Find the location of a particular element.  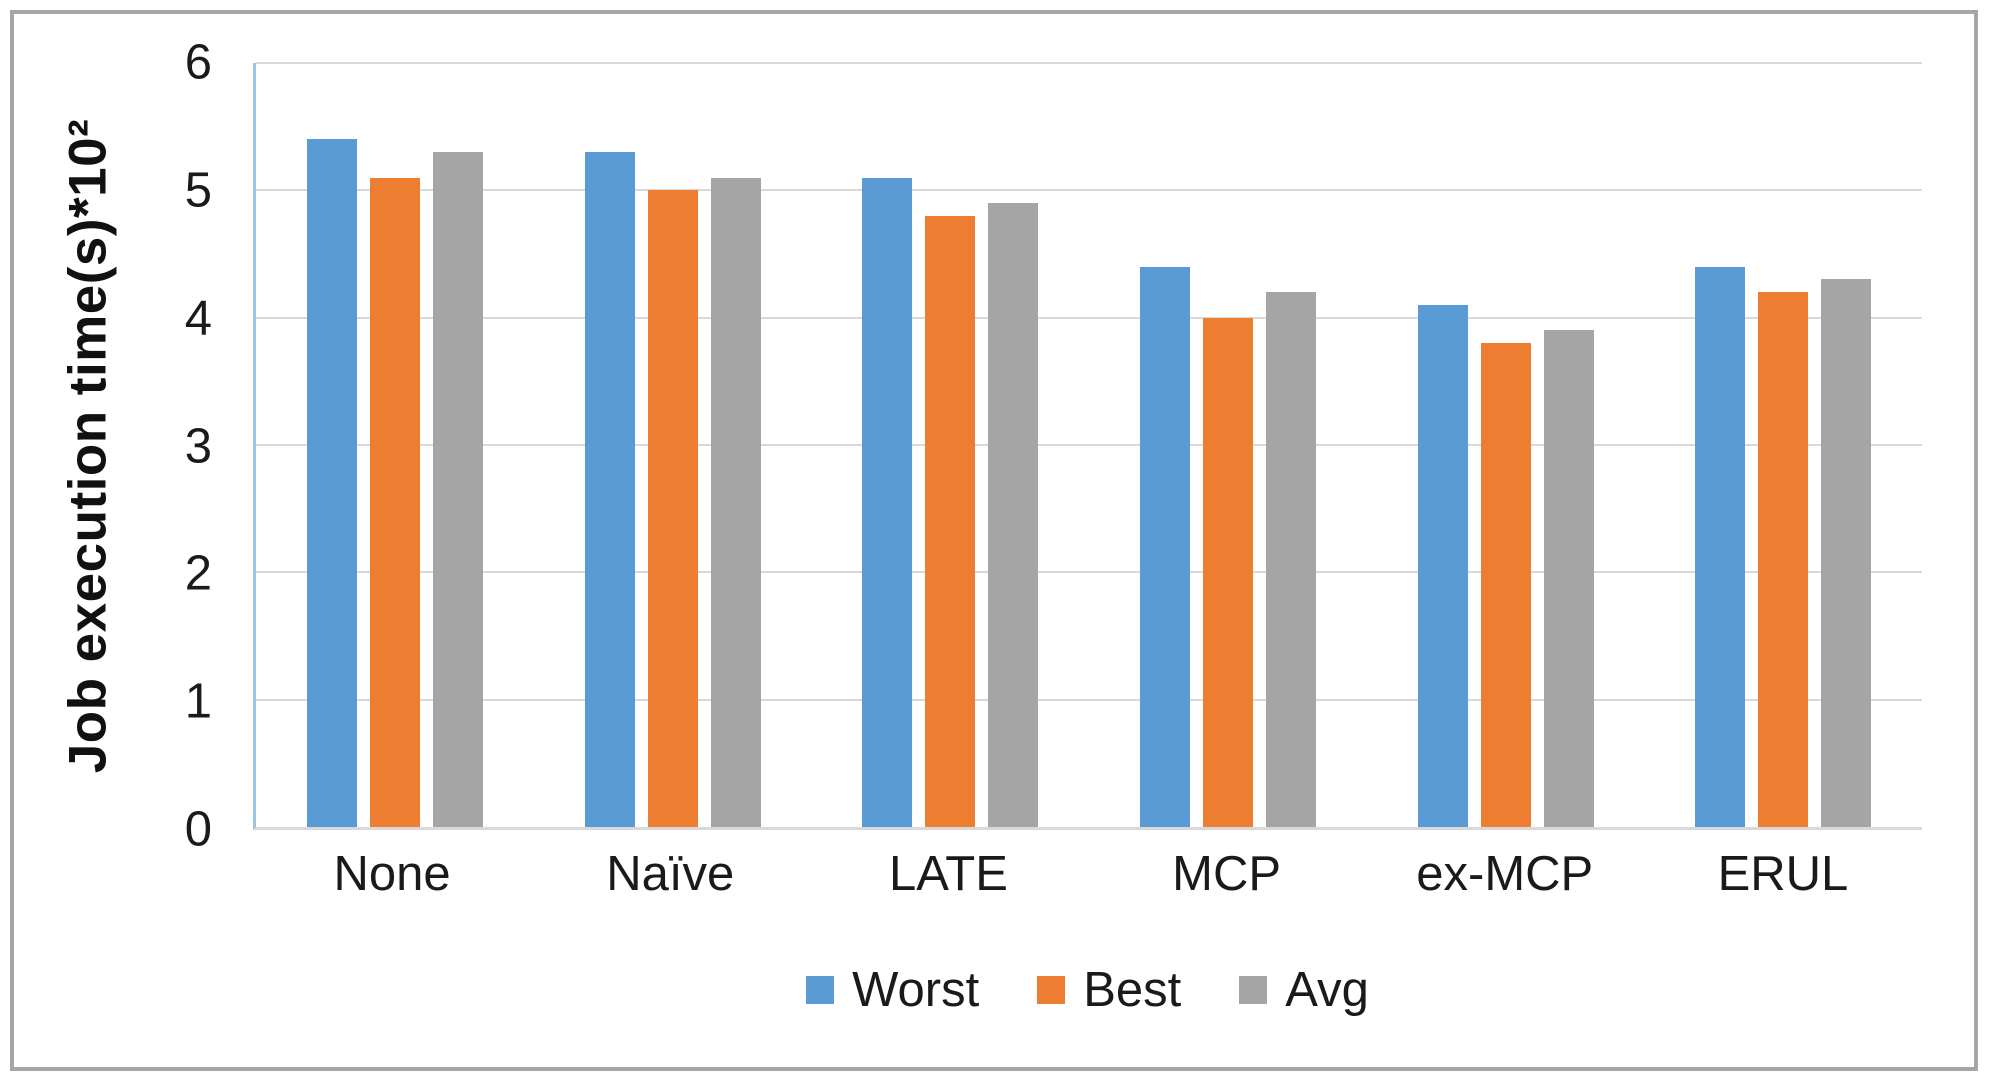

bar-group-ex-mcp is located at coordinates (1506, 445).